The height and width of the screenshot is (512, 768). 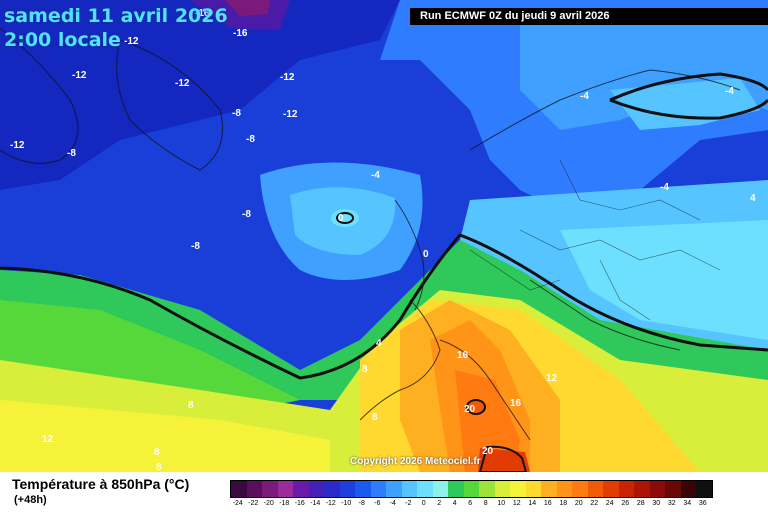 I want to click on color-scale-label: -24, so click(x=237, y=503).